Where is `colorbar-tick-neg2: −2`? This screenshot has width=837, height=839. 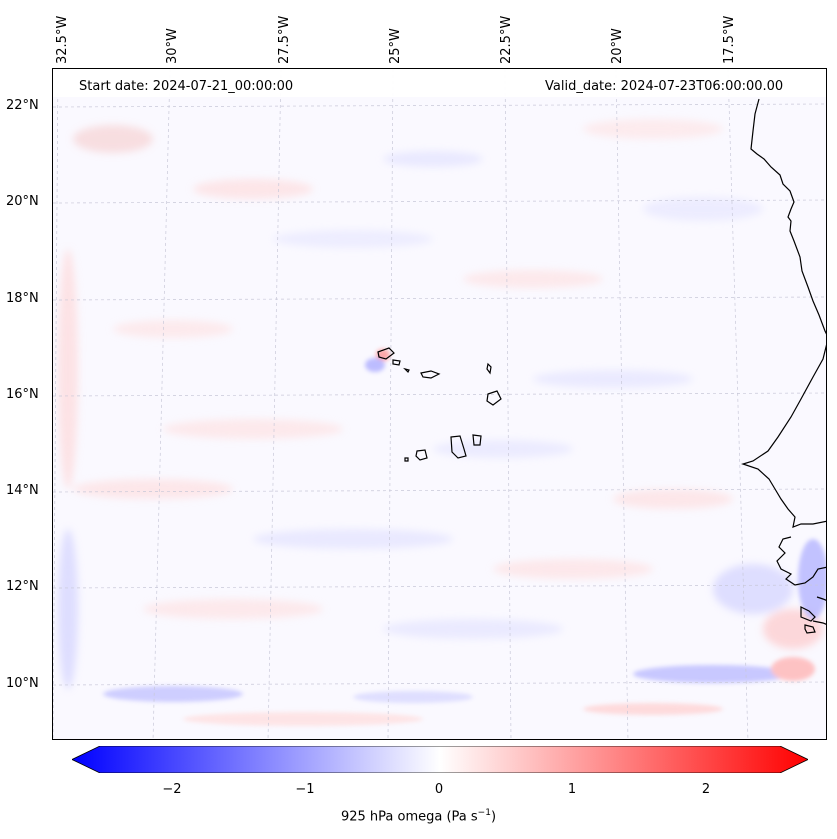
colorbar-tick-neg2: −2 is located at coordinates (172, 789).